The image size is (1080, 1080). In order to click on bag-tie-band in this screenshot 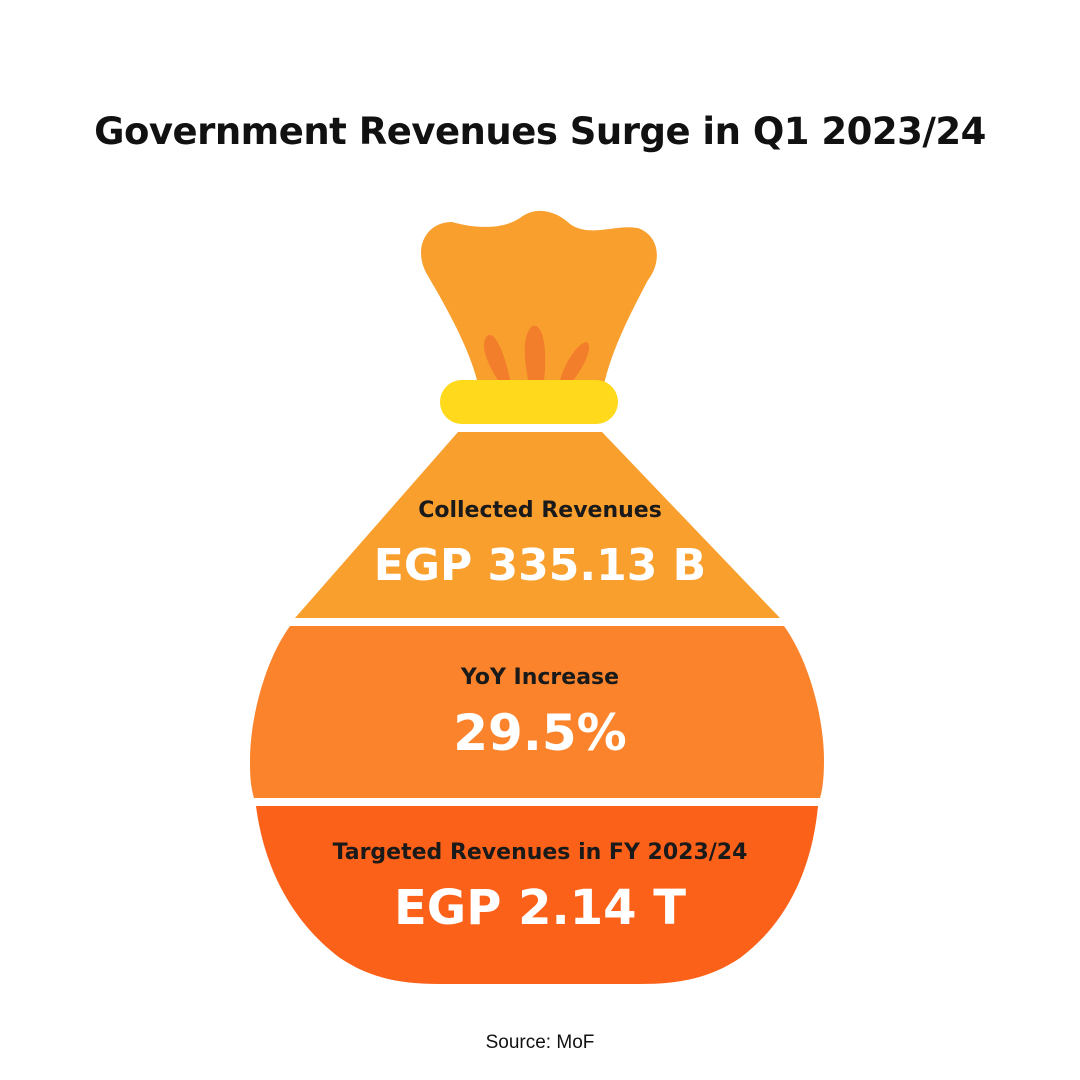, I will do `click(529, 402)`.